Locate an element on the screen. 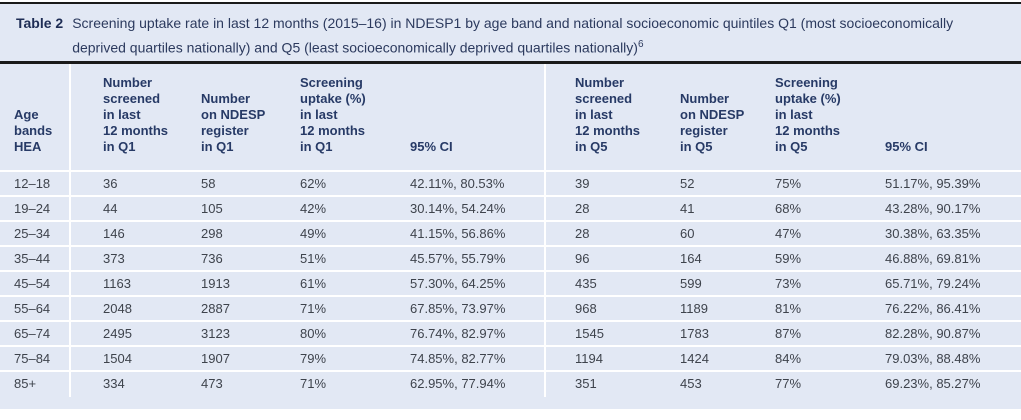  cell-q1-number-screened: 334 is located at coordinates (114, 383).